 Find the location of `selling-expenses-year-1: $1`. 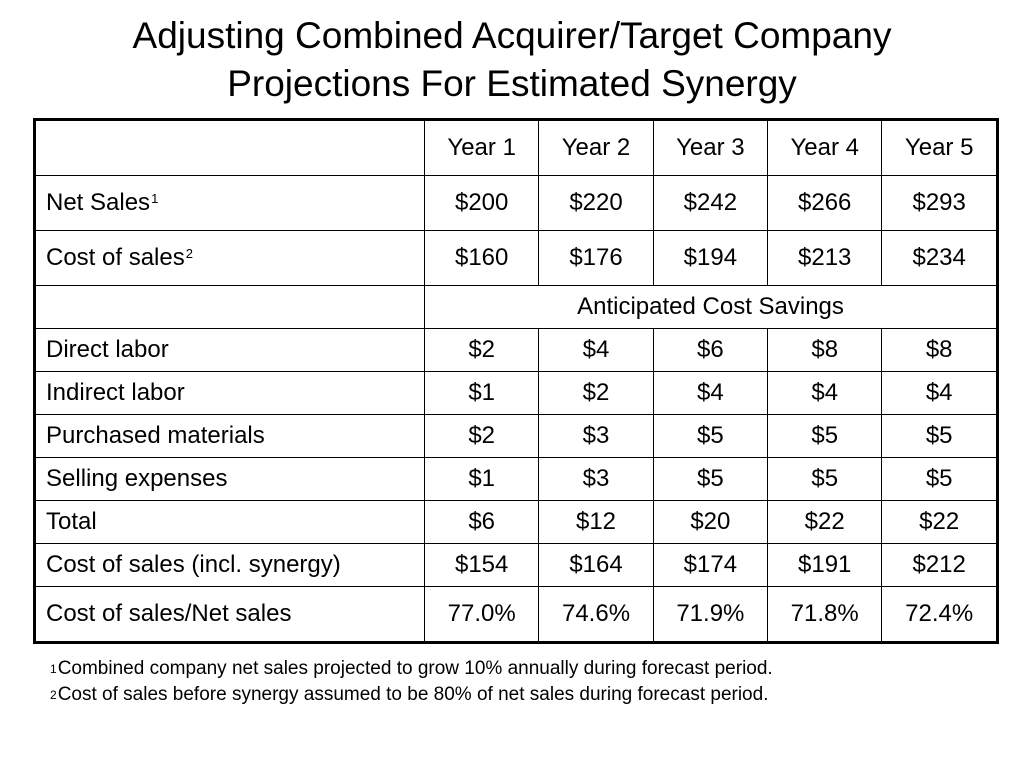

selling-expenses-year-1: $1 is located at coordinates (481, 479).